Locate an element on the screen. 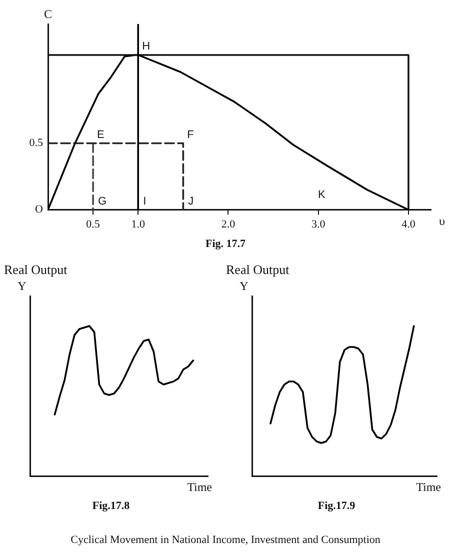 Image resolution: width=451 pixels, height=558 pixels. annotation: K is located at coordinates (322, 195).